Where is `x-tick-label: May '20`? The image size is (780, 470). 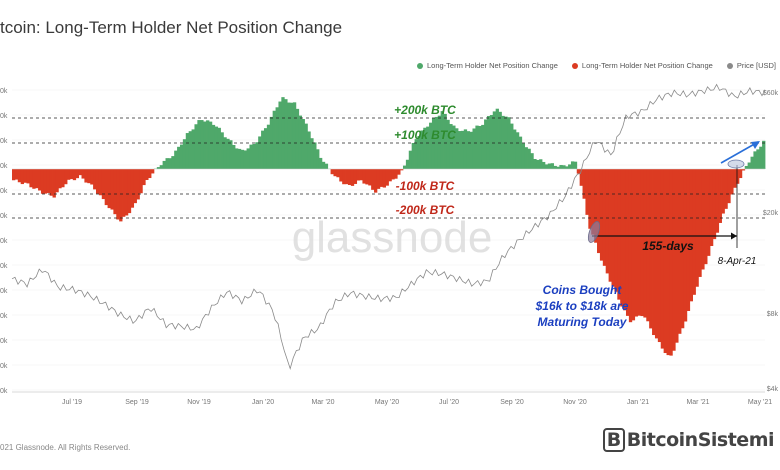 x-tick-label: May '20 is located at coordinates (387, 402).